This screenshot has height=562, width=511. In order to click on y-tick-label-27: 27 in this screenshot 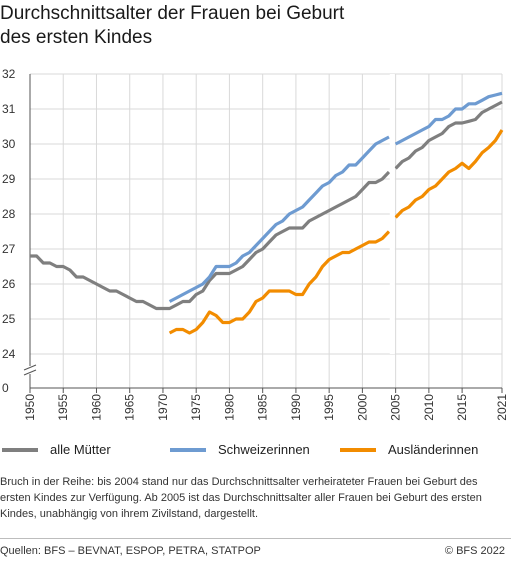, I will do `click(9, 249)`.